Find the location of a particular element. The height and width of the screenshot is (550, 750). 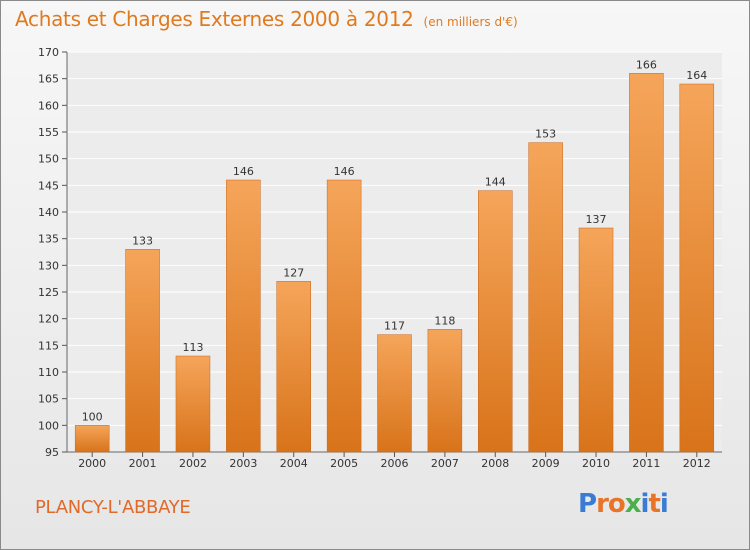

y-tick-label: 140 is located at coordinates (48, 212).